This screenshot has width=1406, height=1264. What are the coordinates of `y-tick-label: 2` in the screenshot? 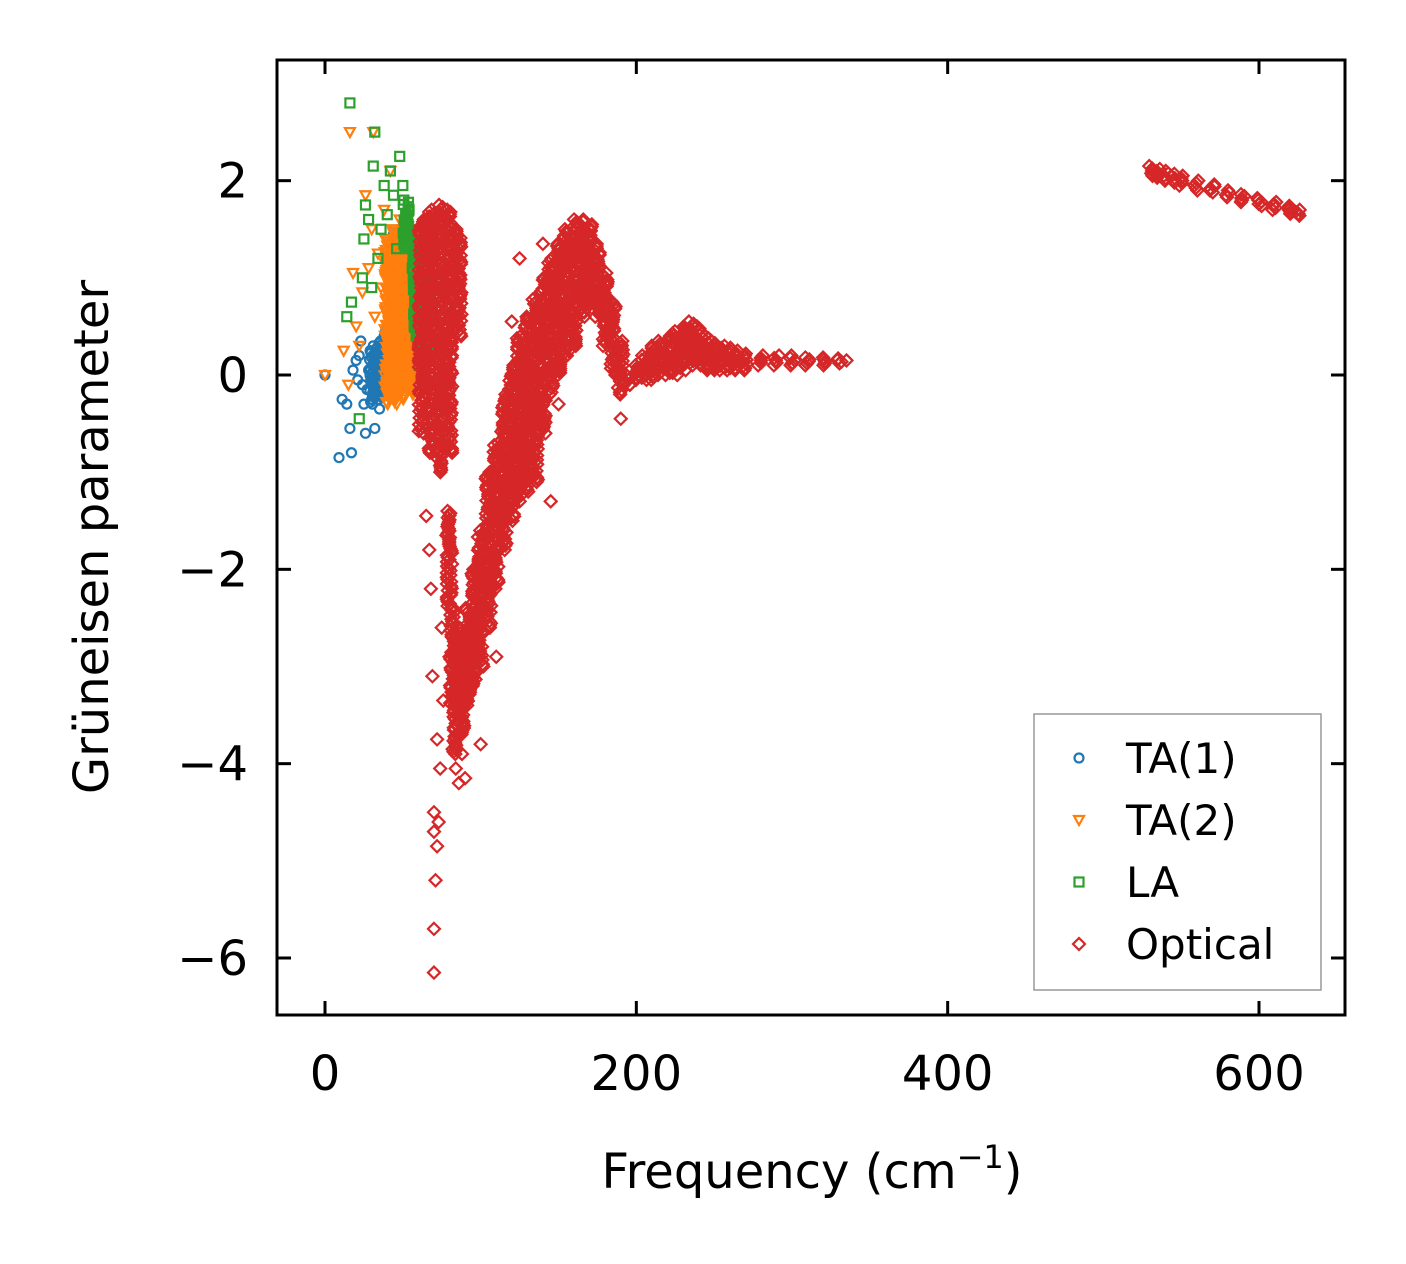 It's located at (232, 182).